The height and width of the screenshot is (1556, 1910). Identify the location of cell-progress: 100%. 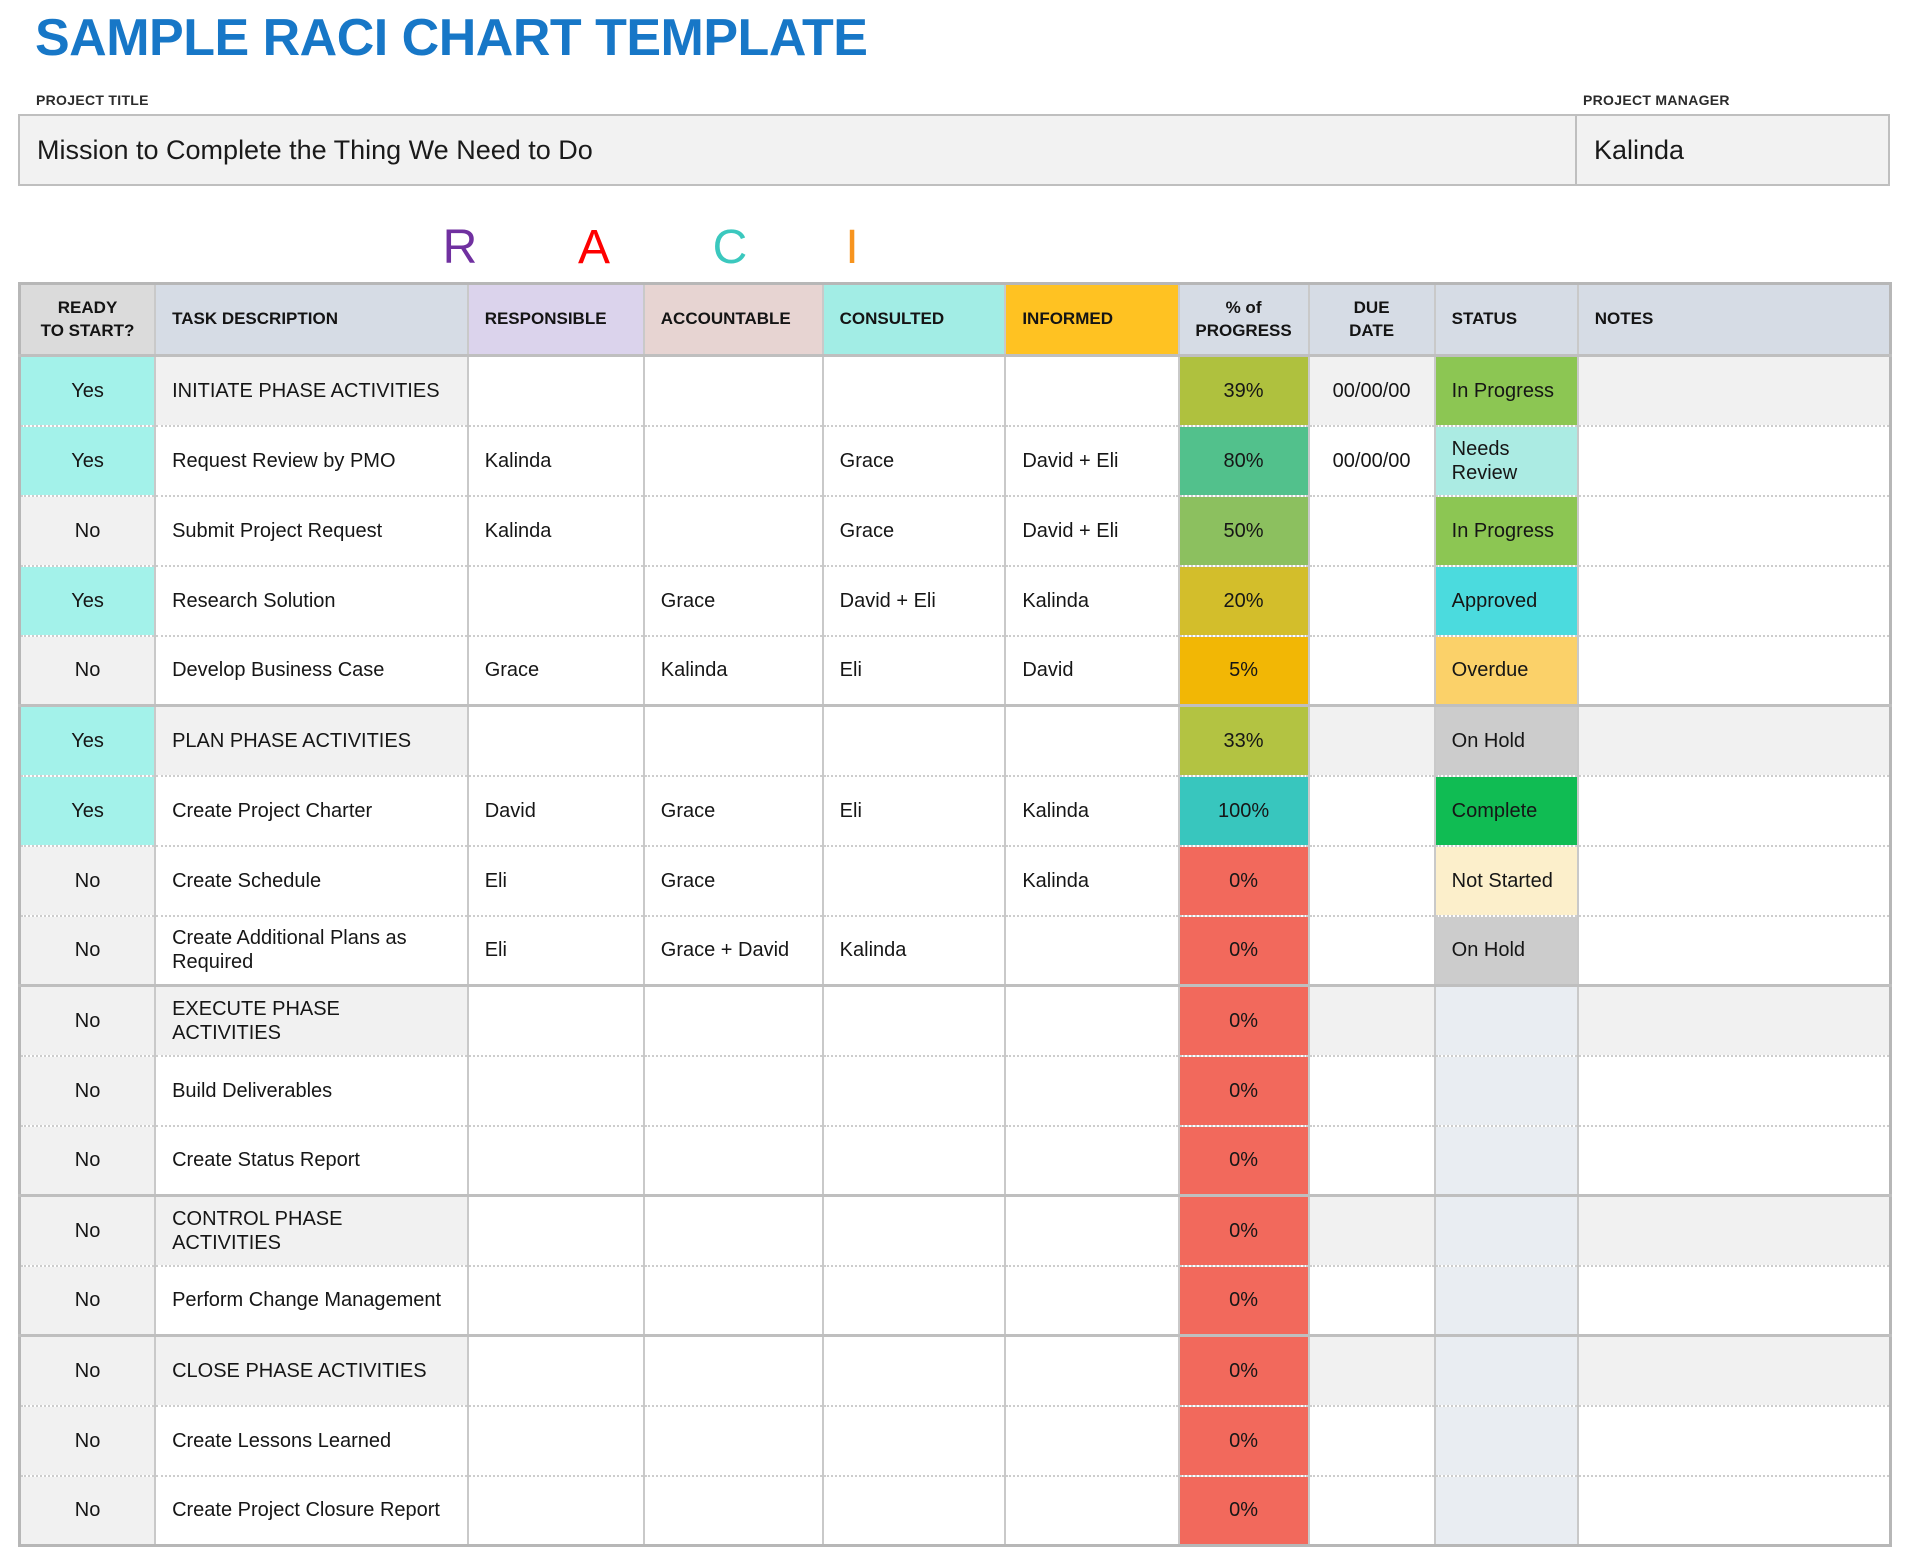
(1243, 810).